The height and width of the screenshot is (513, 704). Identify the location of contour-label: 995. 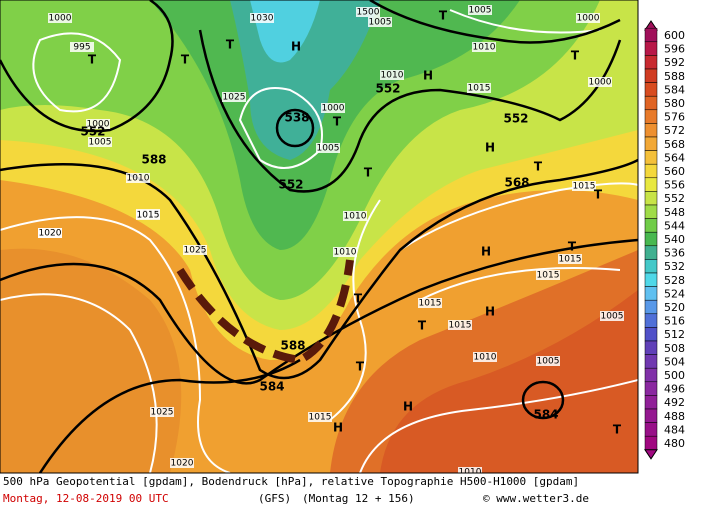
(81, 48).